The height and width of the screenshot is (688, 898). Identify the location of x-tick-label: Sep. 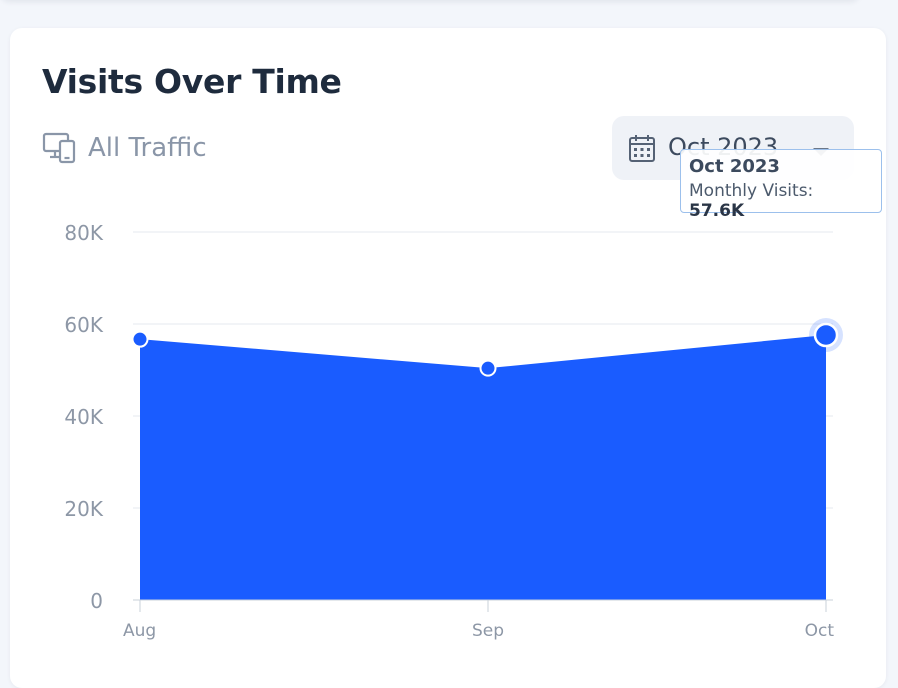
(488, 631).